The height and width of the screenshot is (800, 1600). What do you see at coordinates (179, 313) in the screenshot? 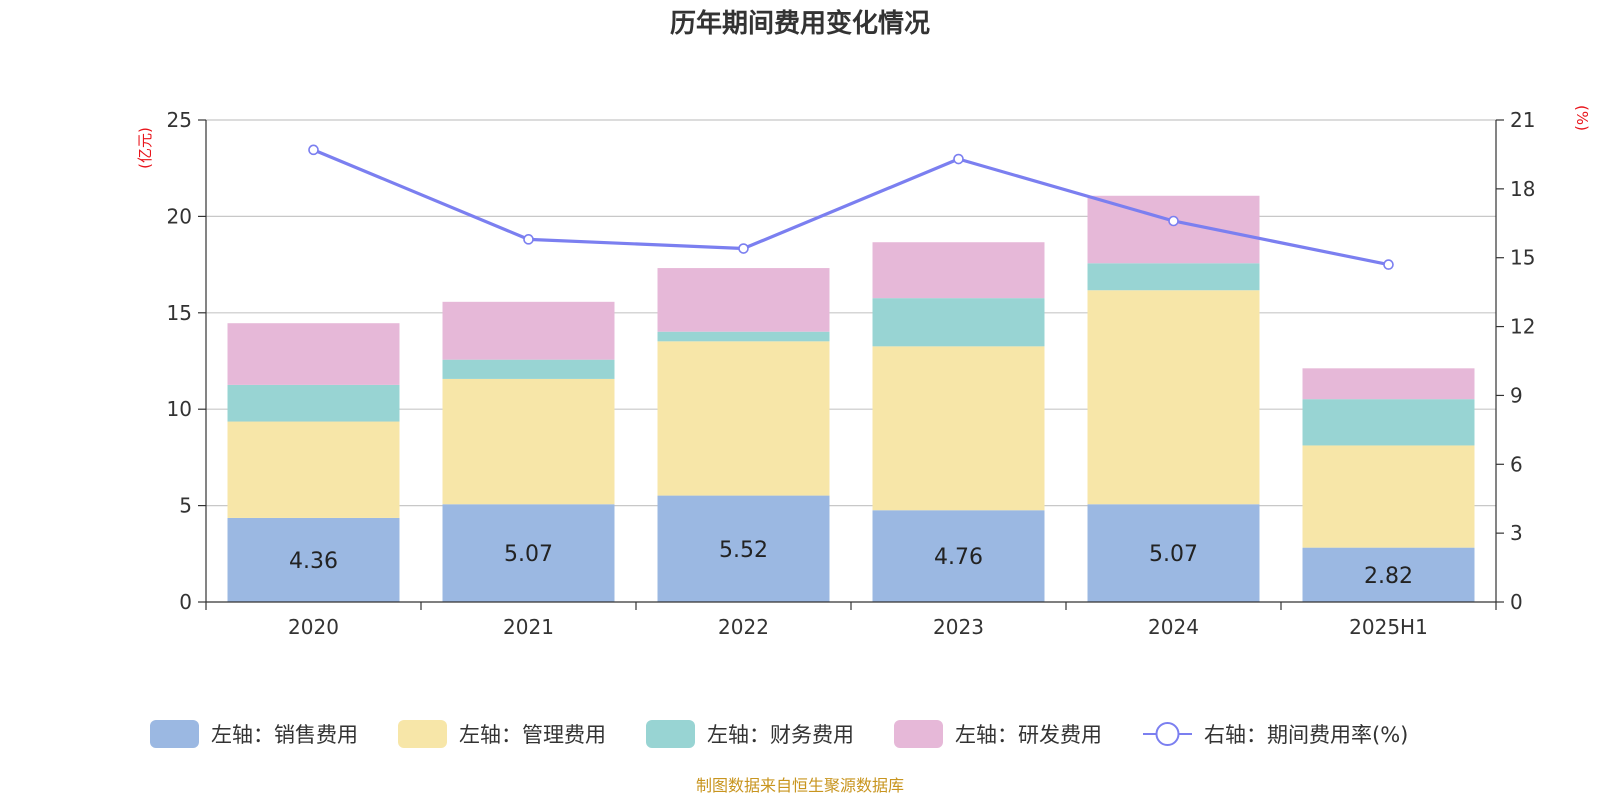
I see `left-axis-tick-label: 15` at bounding box center [179, 313].